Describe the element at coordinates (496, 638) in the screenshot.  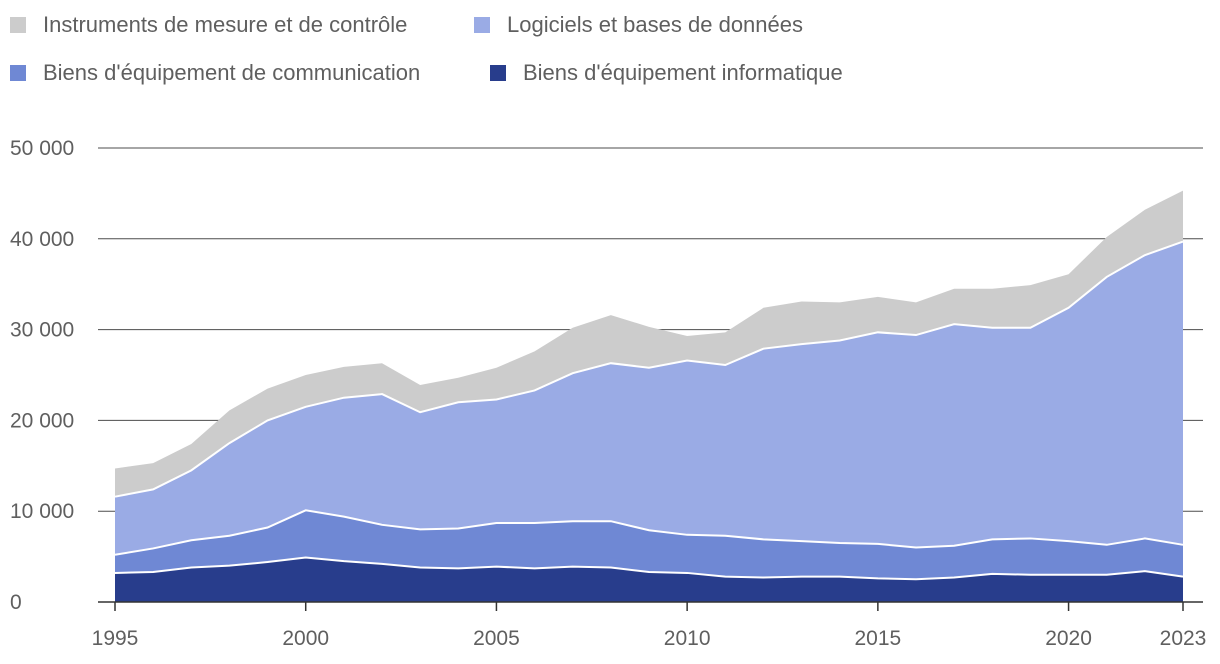
I see `x-tick-label: 2005` at that location.